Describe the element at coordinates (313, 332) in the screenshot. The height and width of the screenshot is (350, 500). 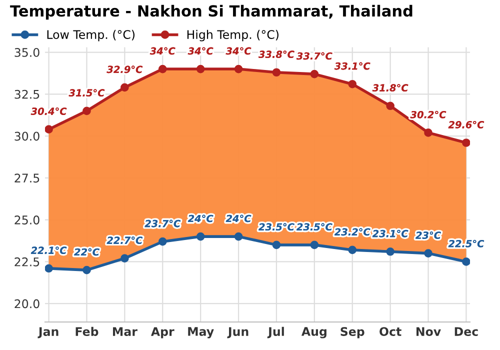
I see `x-tick-label: Aug` at that location.